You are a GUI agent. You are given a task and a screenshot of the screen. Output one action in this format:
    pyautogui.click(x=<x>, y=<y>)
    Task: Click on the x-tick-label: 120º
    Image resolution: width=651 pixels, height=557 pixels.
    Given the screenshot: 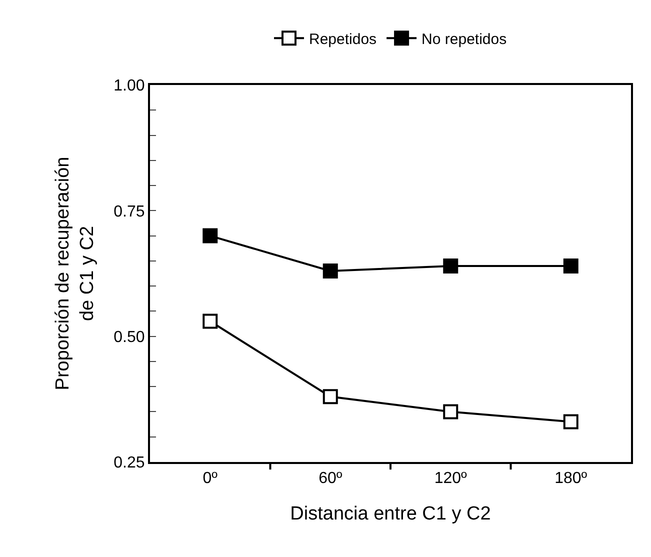 What is the action you would take?
    pyautogui.click(x=451, y=479)
    